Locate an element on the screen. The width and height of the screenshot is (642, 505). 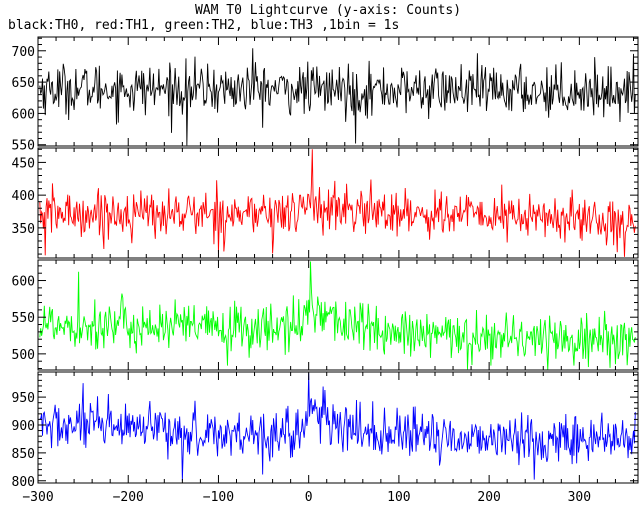
x-tick-label: 200 is located at coordinates (488, 497).